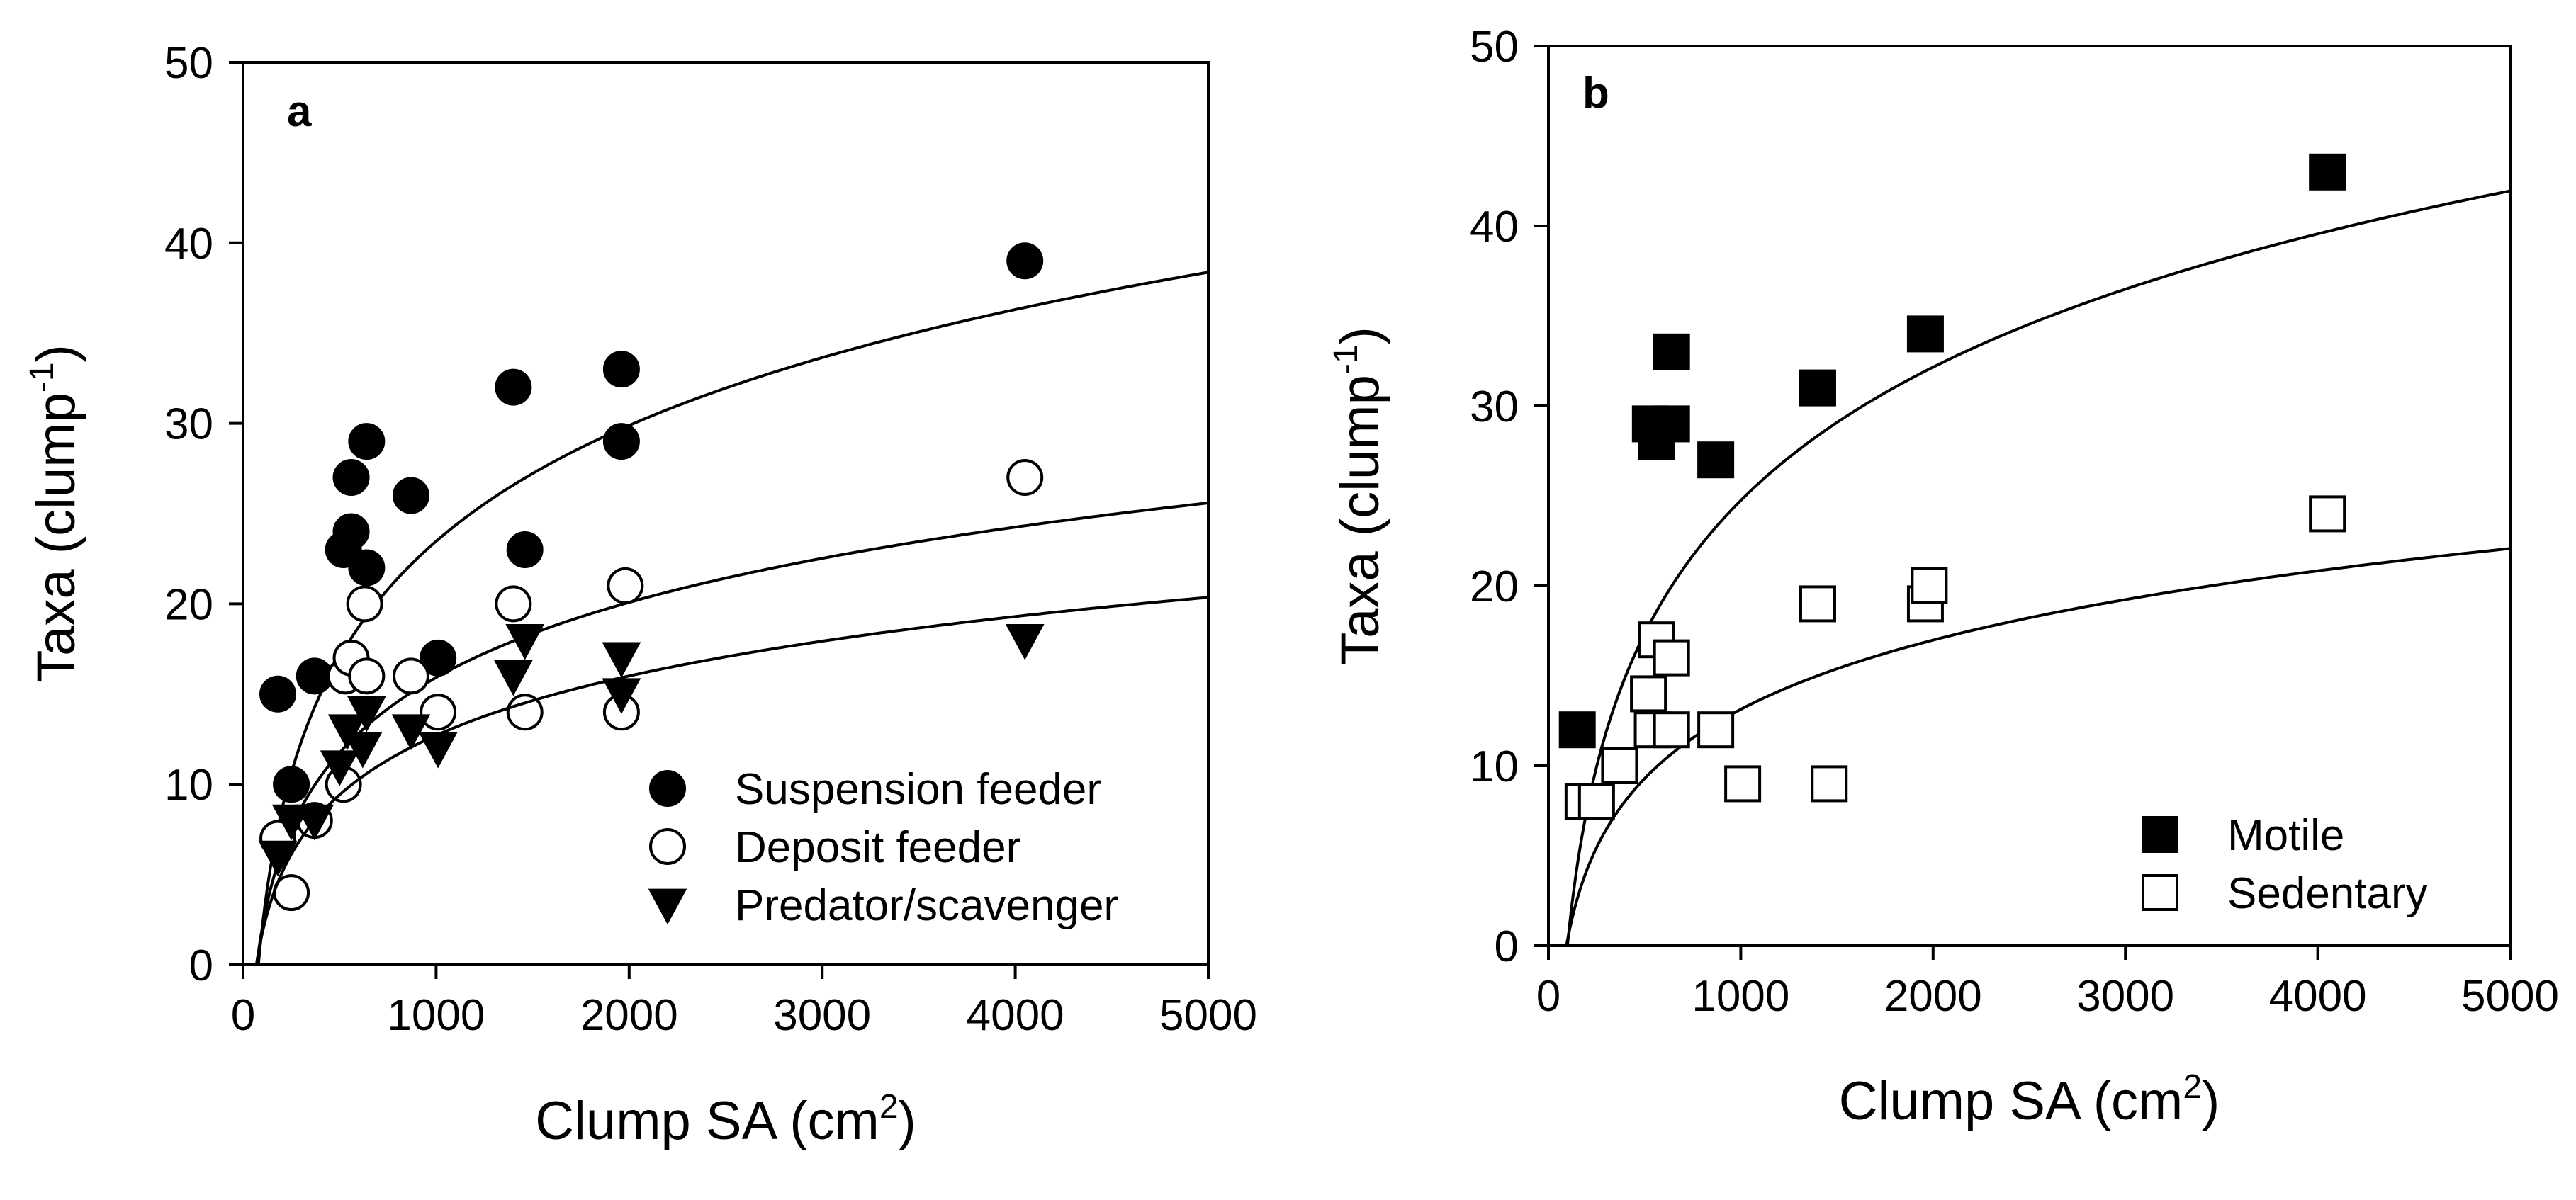 This screenshot has height=1200, width=2576. I want to click on legend-label: Sedentary, so click(2327, 893).